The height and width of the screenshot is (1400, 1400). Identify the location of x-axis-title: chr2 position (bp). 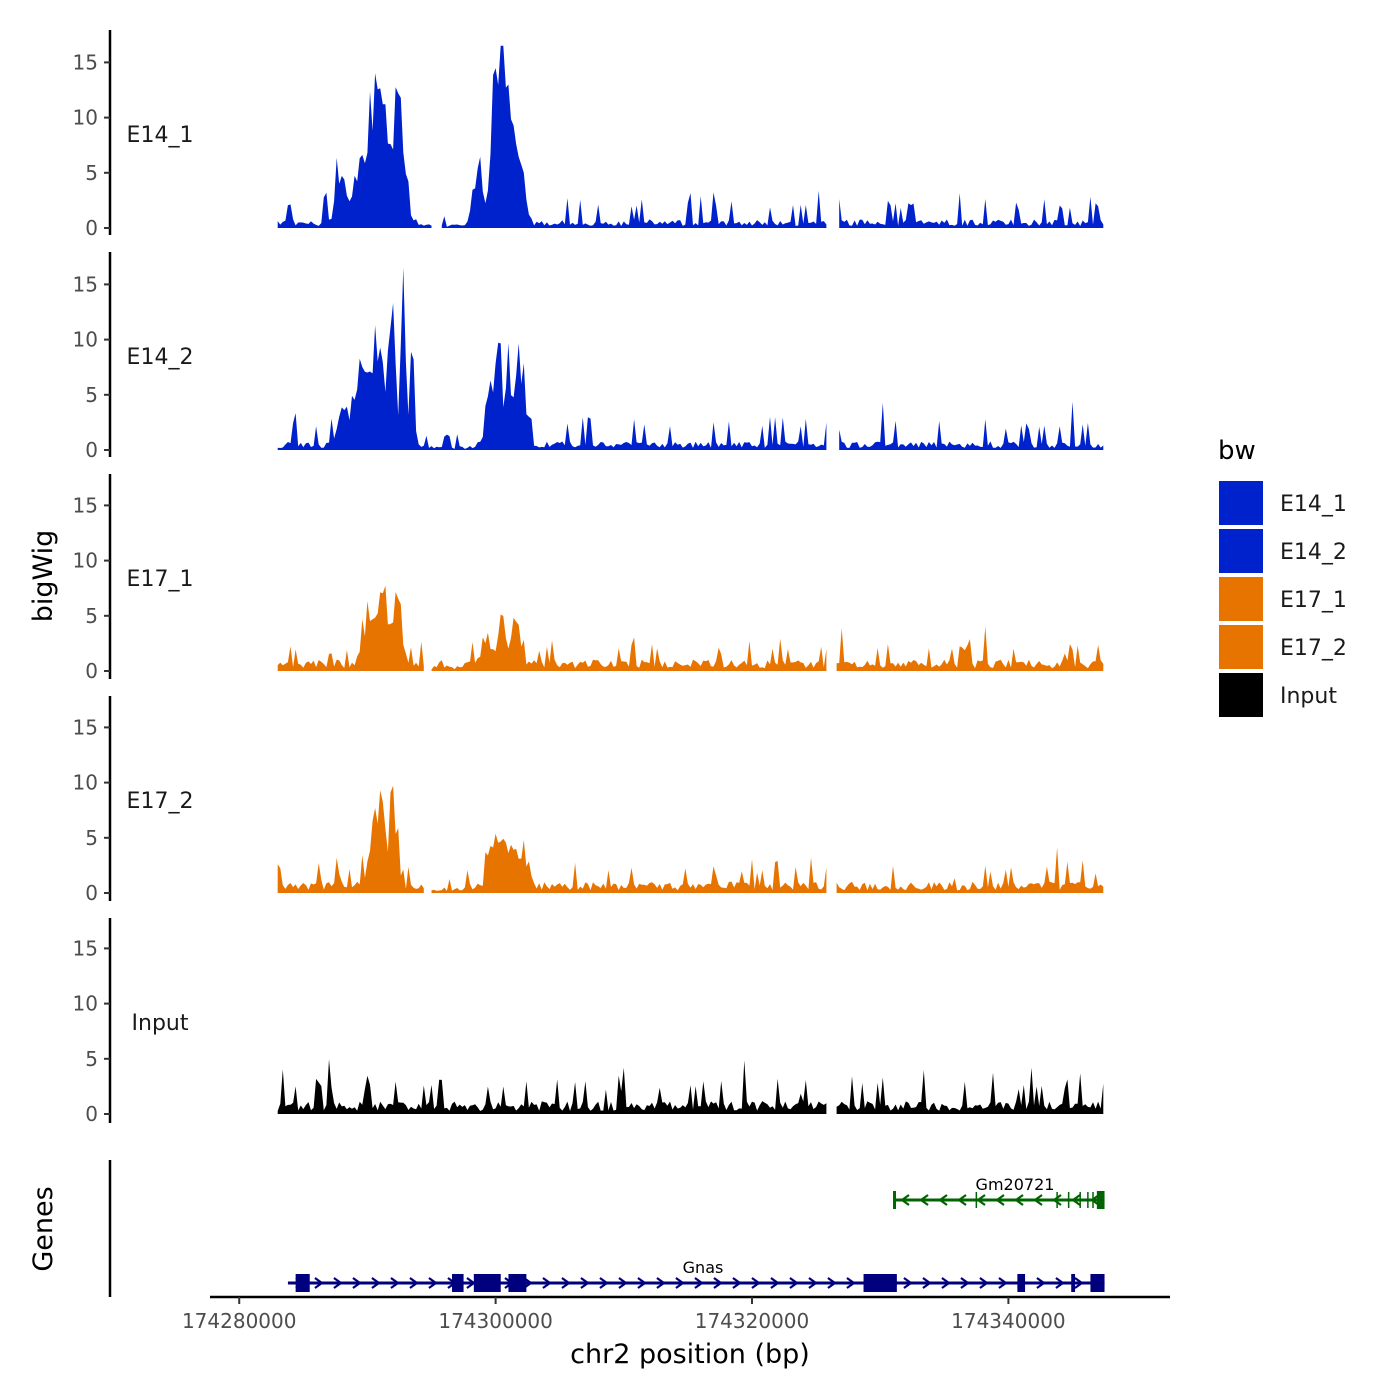
(690, 1354).